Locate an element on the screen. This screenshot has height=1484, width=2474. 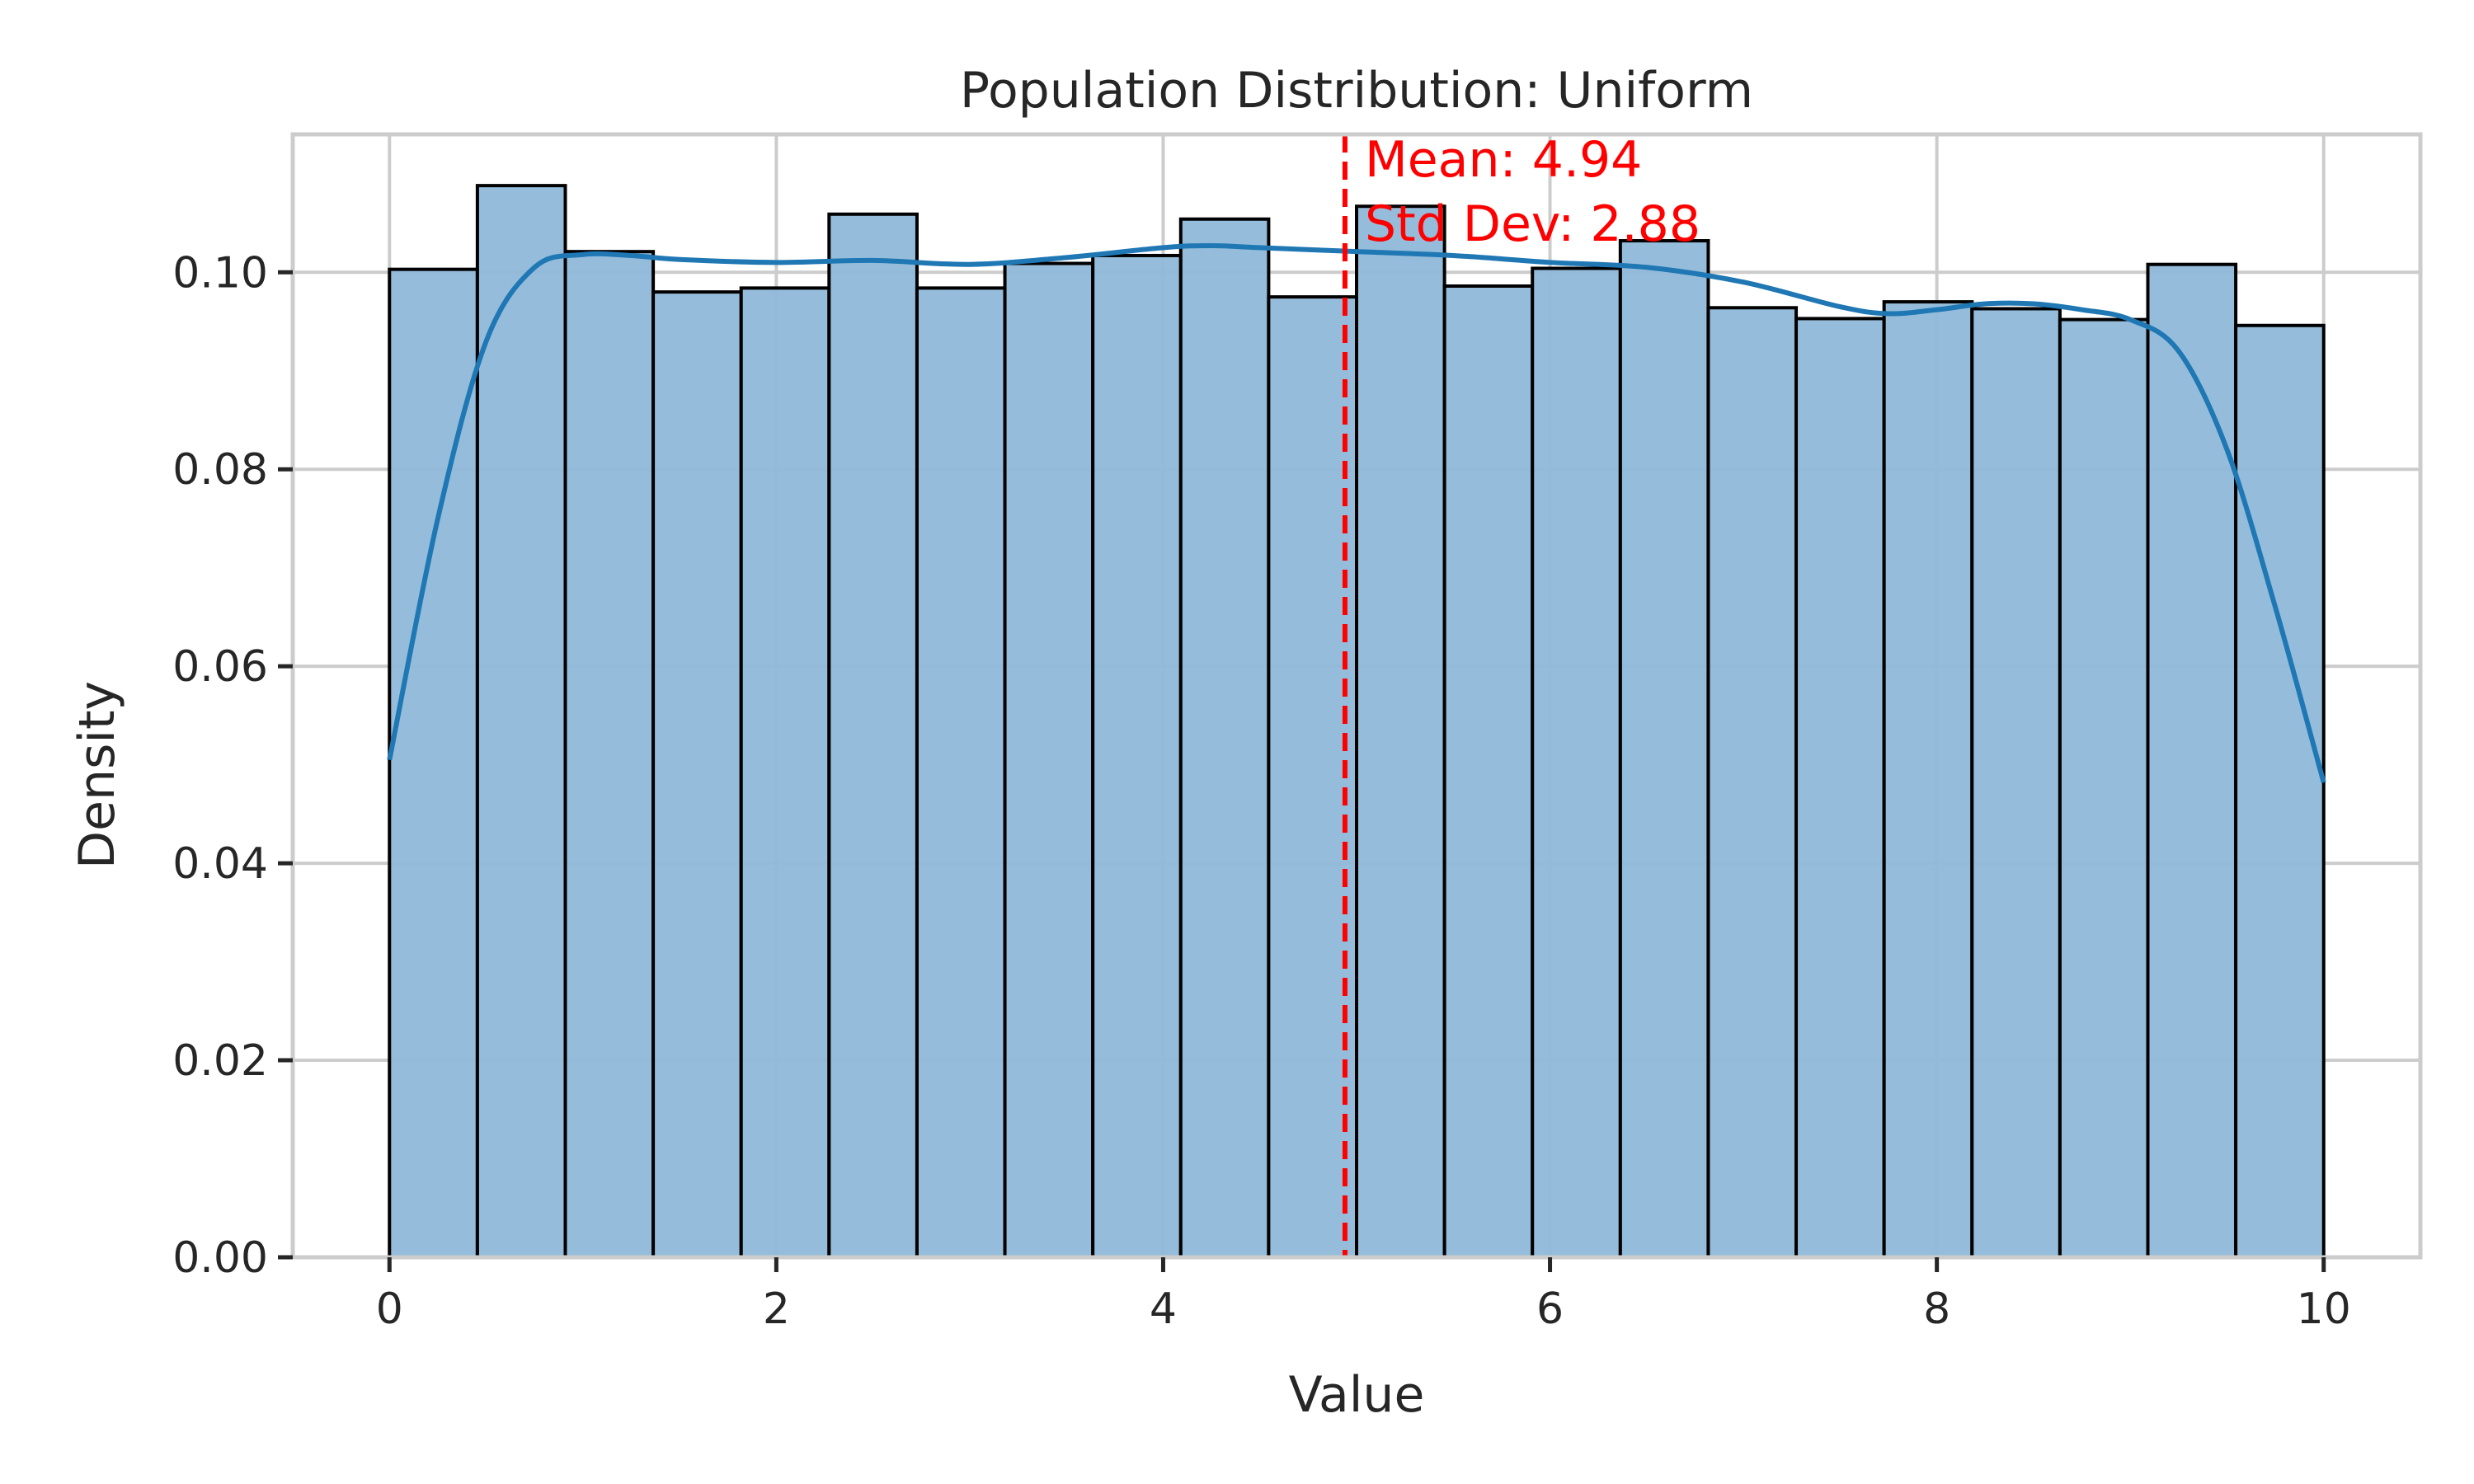
std-dev-annotation: Std Dev: 2.88 is located at coordinates (1532, 224).